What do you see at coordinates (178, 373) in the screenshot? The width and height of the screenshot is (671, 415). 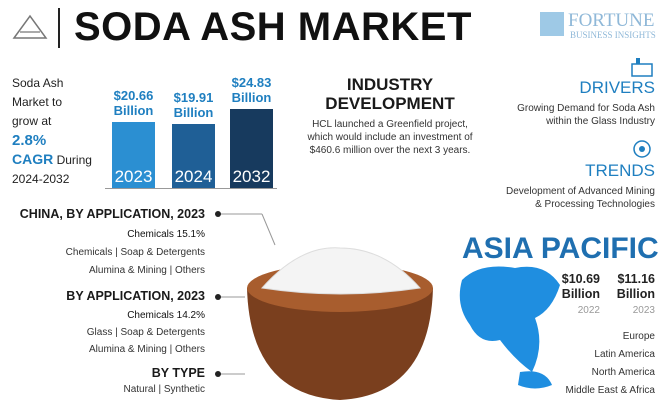 I see `segment-title: BY TYPE` at bounding box center [178, 373].